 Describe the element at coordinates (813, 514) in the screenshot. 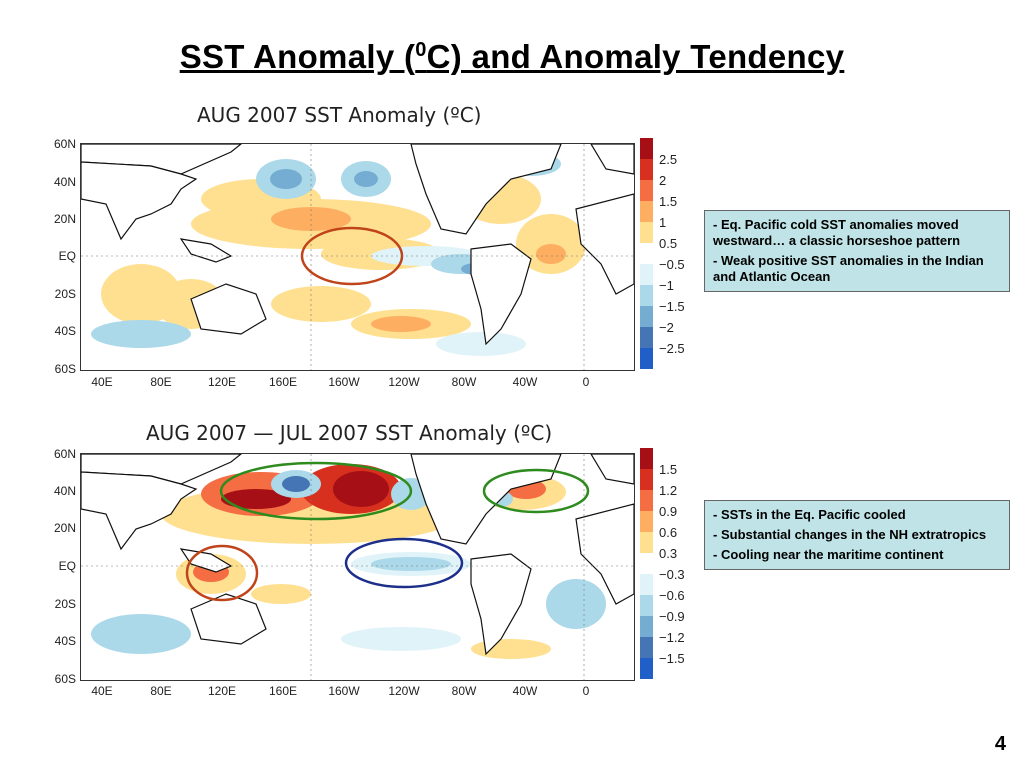

I see `callout-text: SSTs in the Eq. Pacific cooled` at that location.